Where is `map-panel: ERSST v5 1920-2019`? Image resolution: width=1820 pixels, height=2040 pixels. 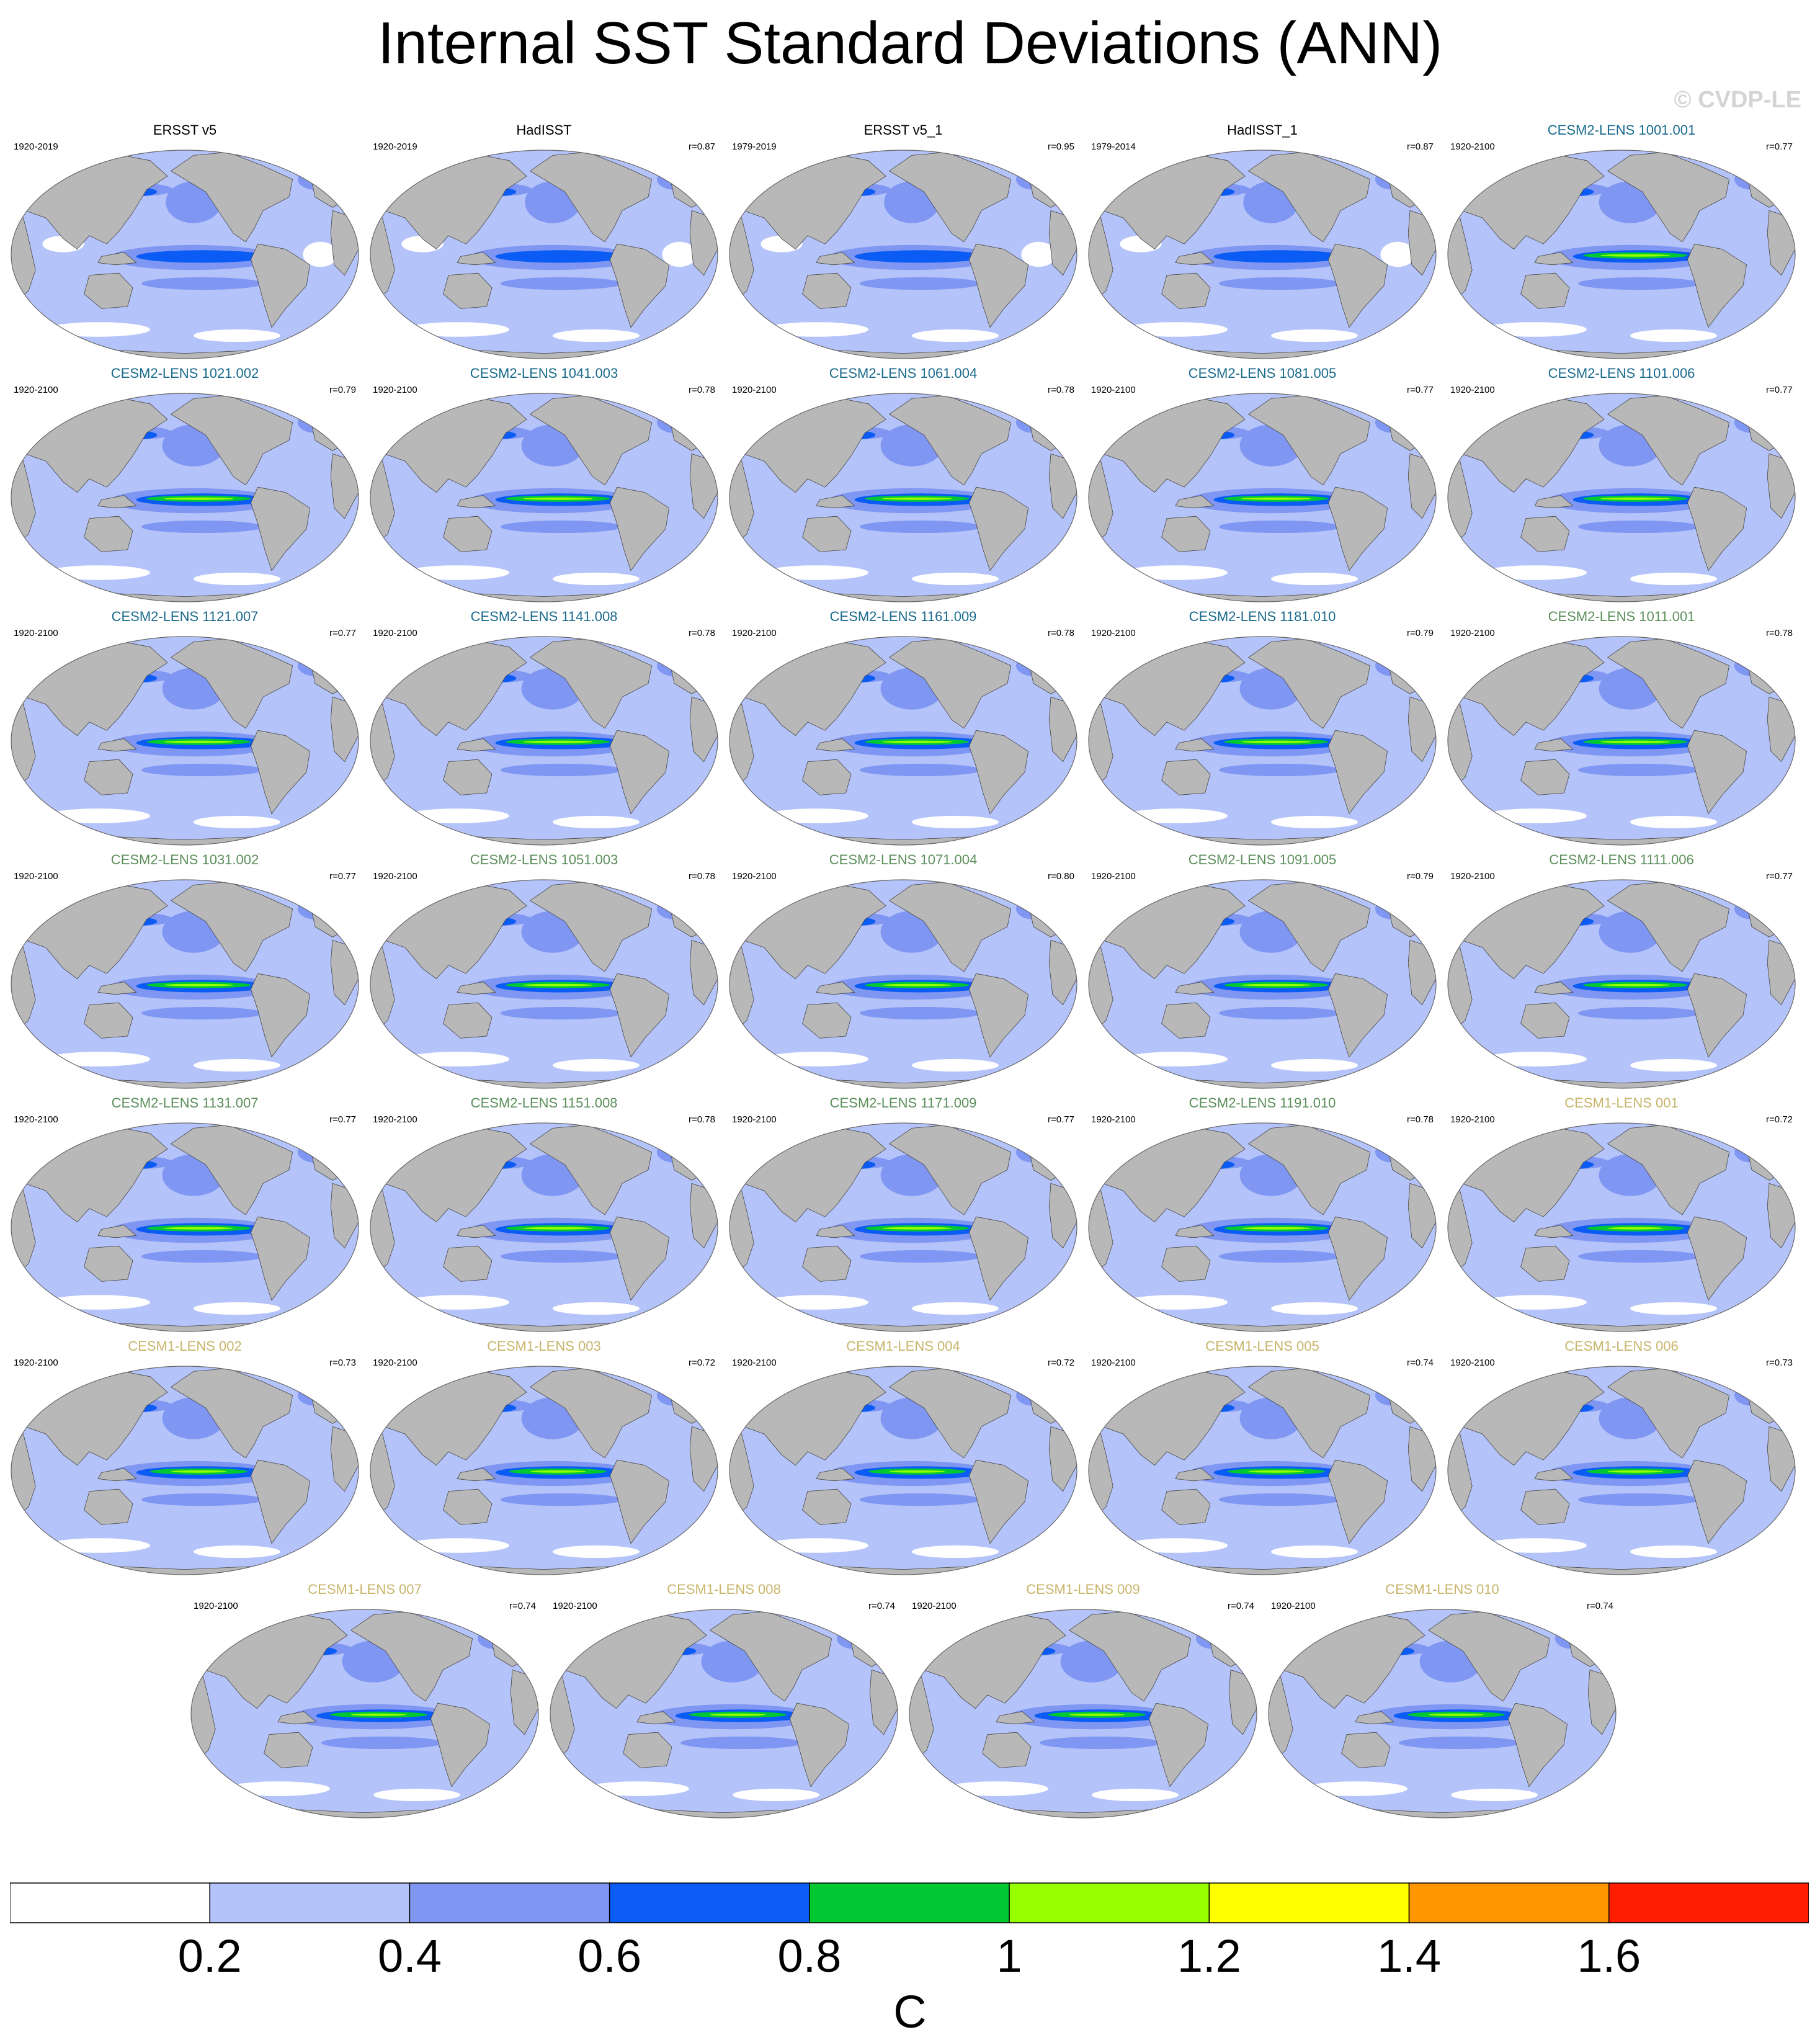
map-panel: ERSST v5 1920-2019 is located at coordinates (185, 242).